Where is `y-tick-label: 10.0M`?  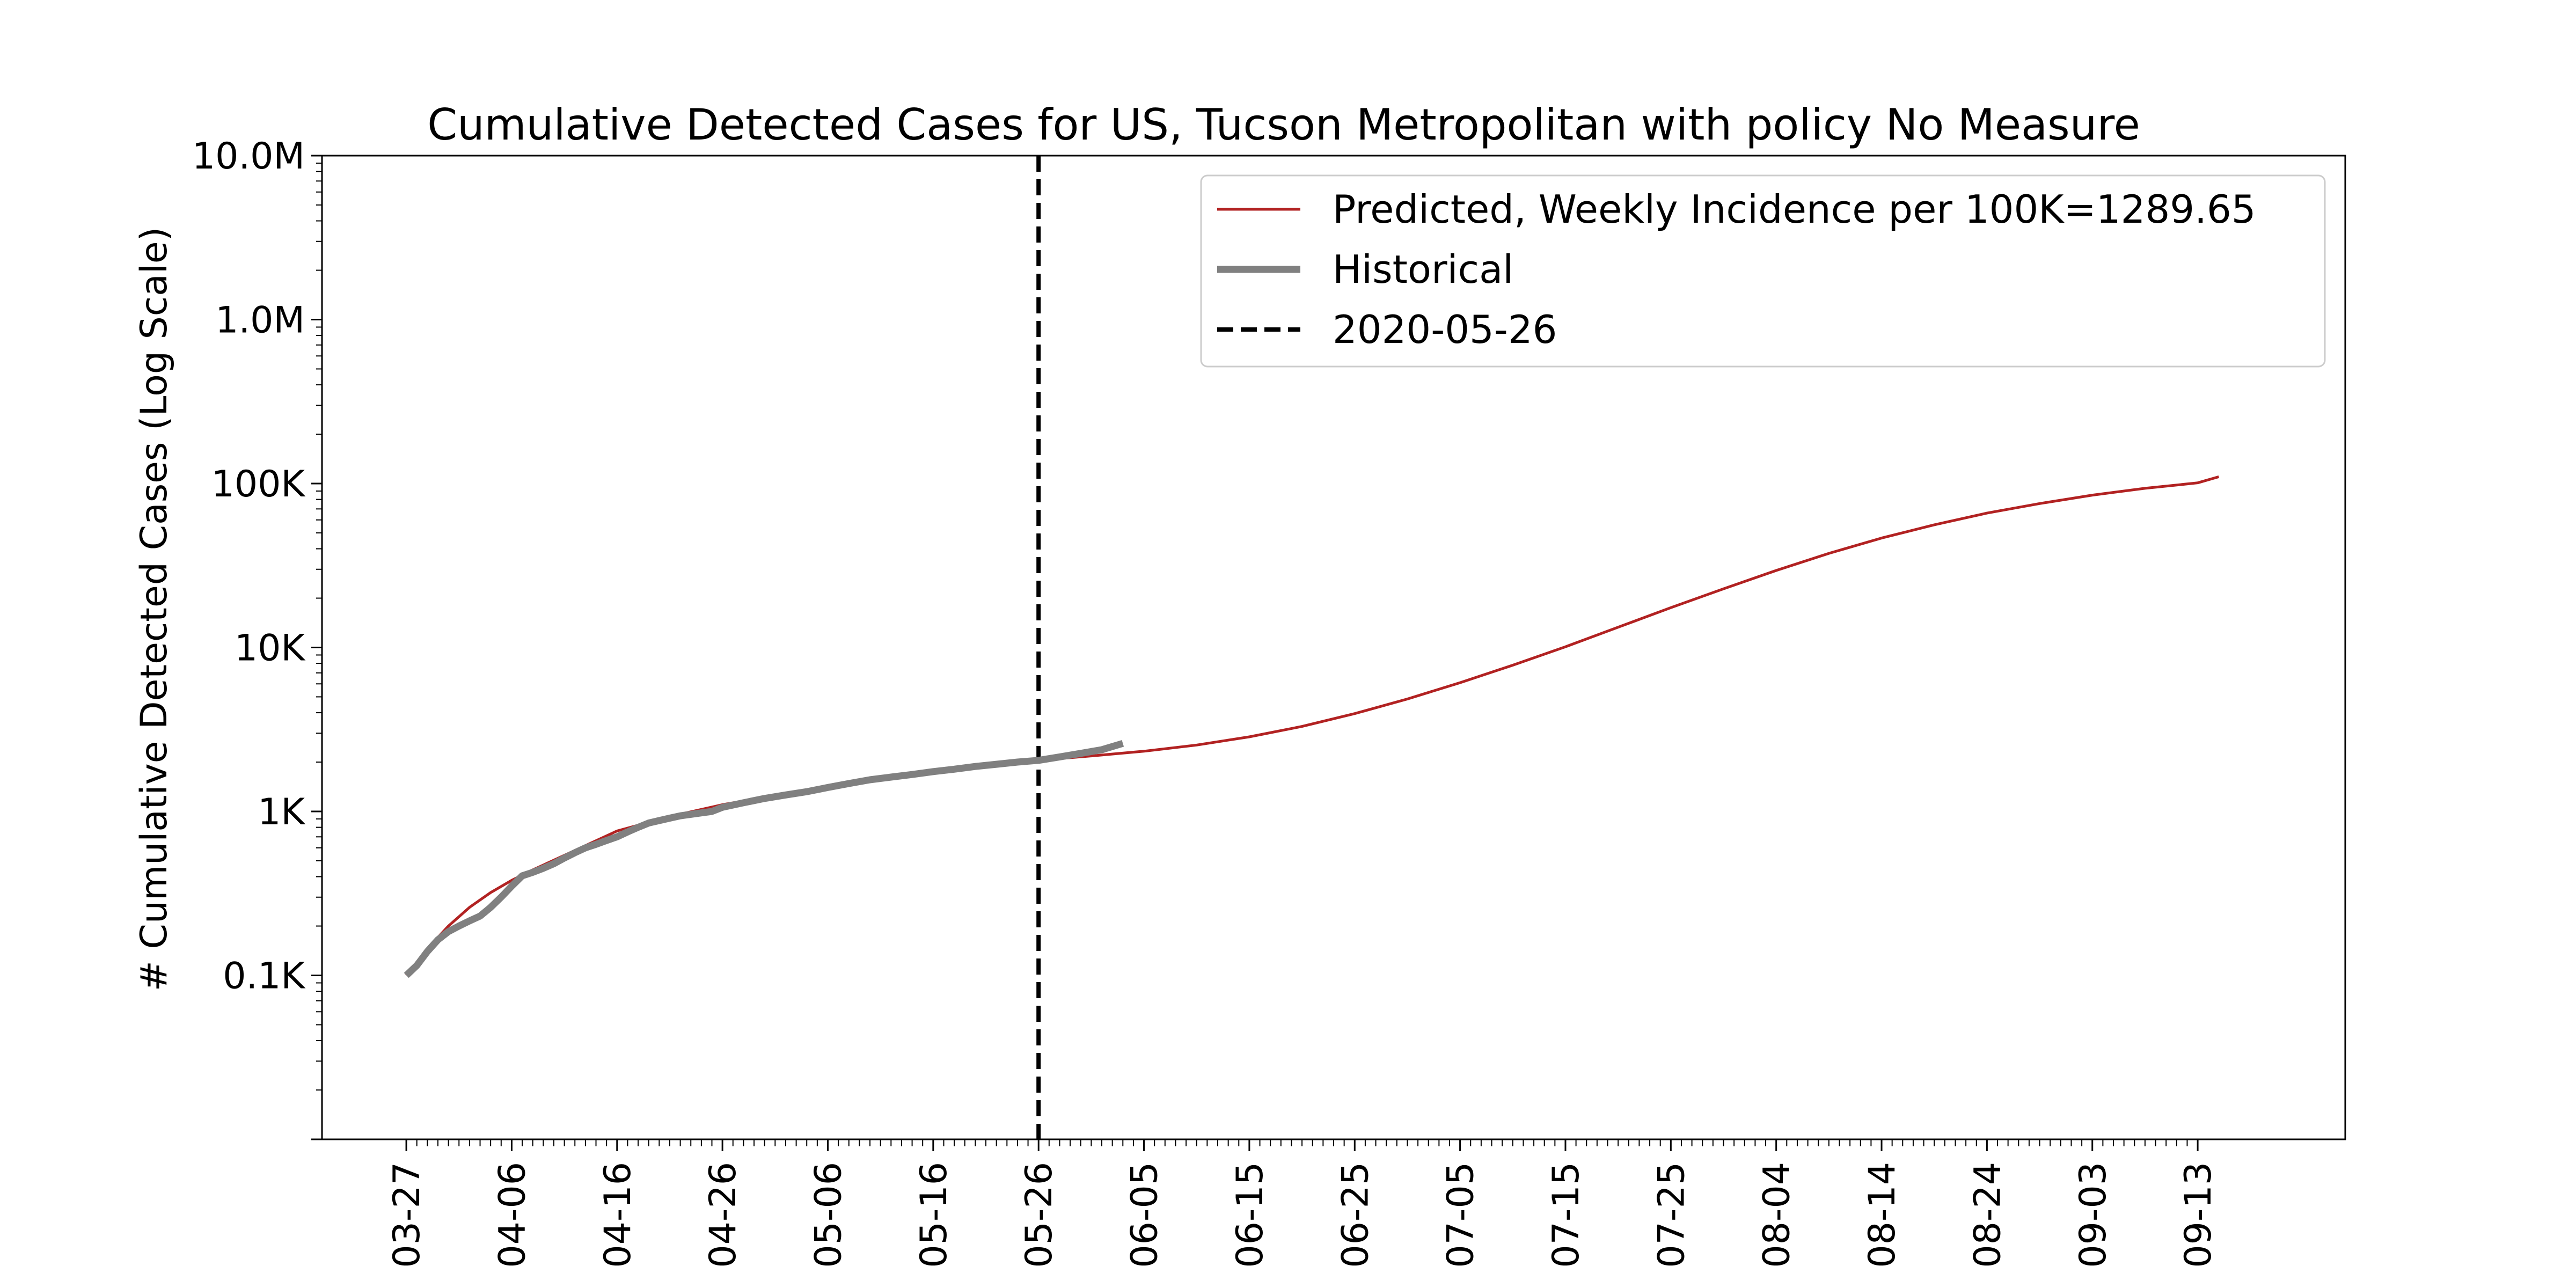
y-tick-label: 10.0M is located at coordinates (248, 156).